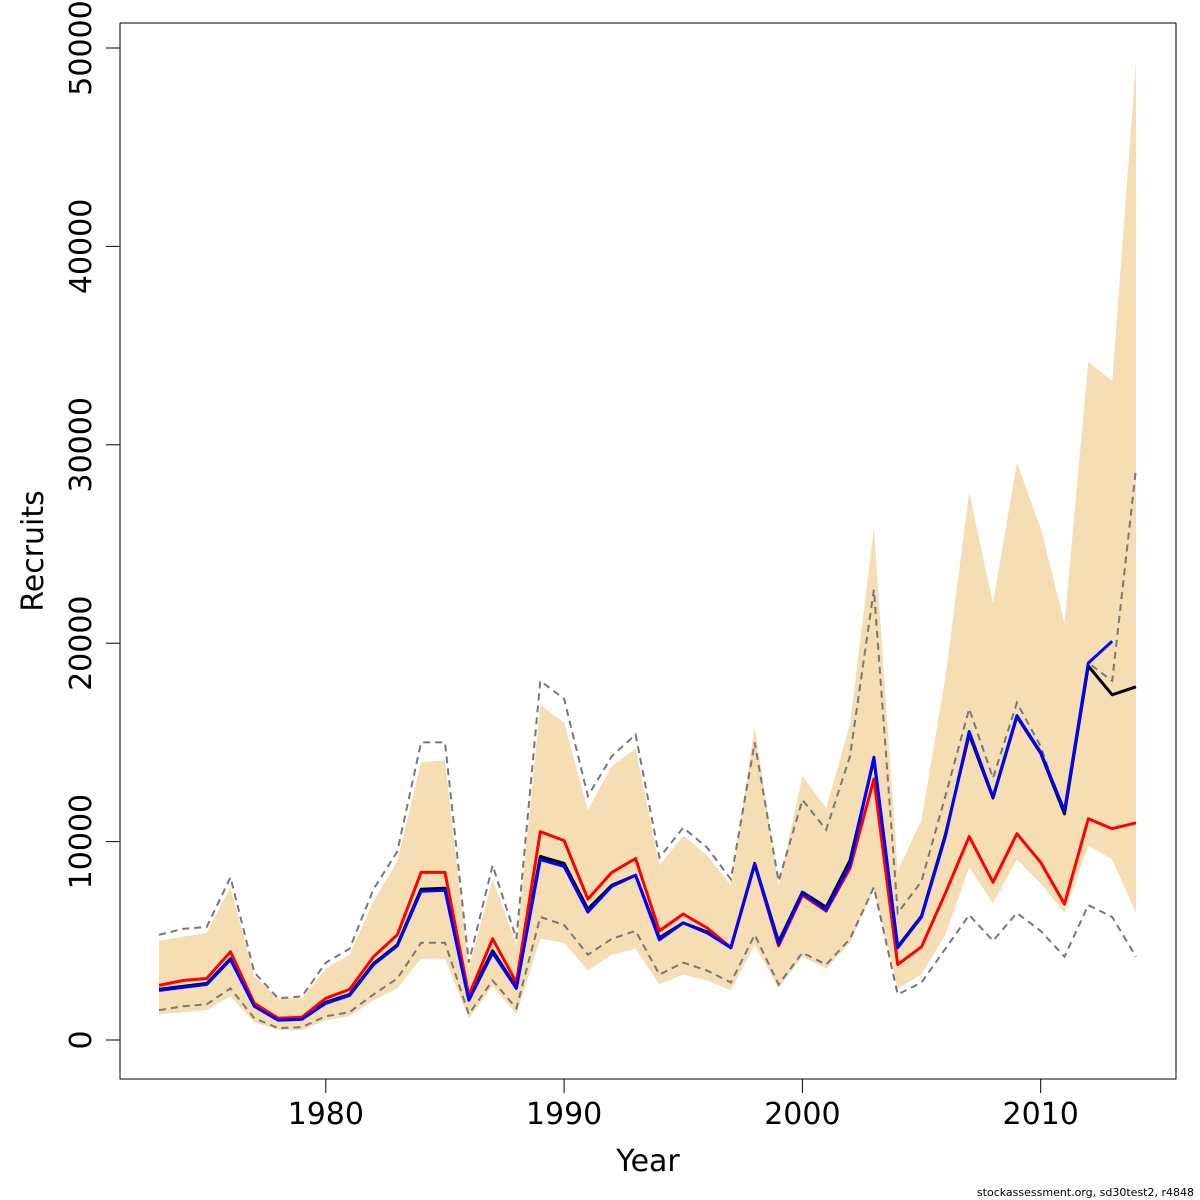 This screenshot has height=1200, width=1200. What do you see at coordinates (33, 551) in the screenshot?
I see `y-axis-title: Recruits` at bounding box center [33, 551].